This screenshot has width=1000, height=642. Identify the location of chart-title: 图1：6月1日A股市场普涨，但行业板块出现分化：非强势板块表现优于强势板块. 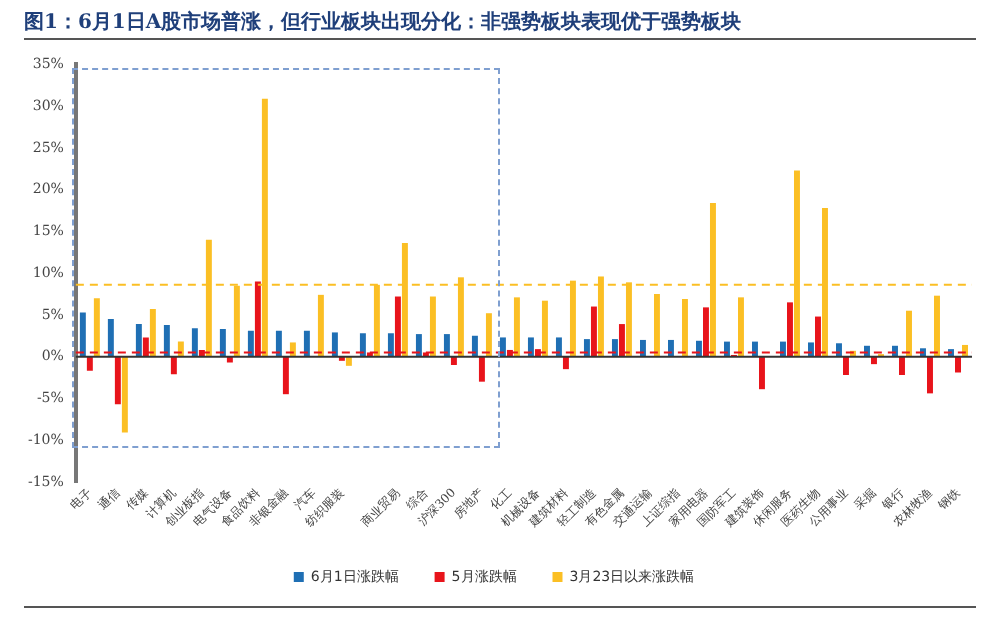
(383, 22).